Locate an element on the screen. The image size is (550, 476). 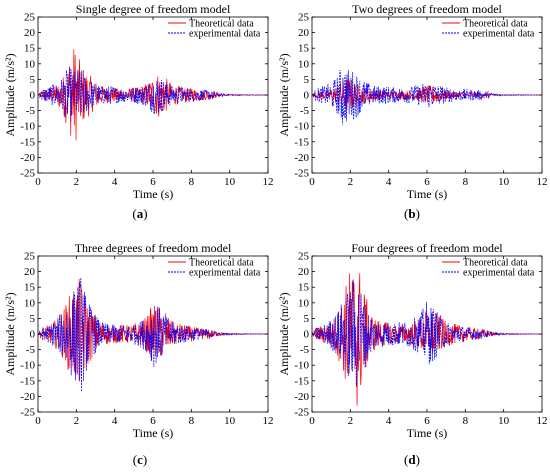
chart-title: Single degree of freedom model is located at coordinates (153, 9).